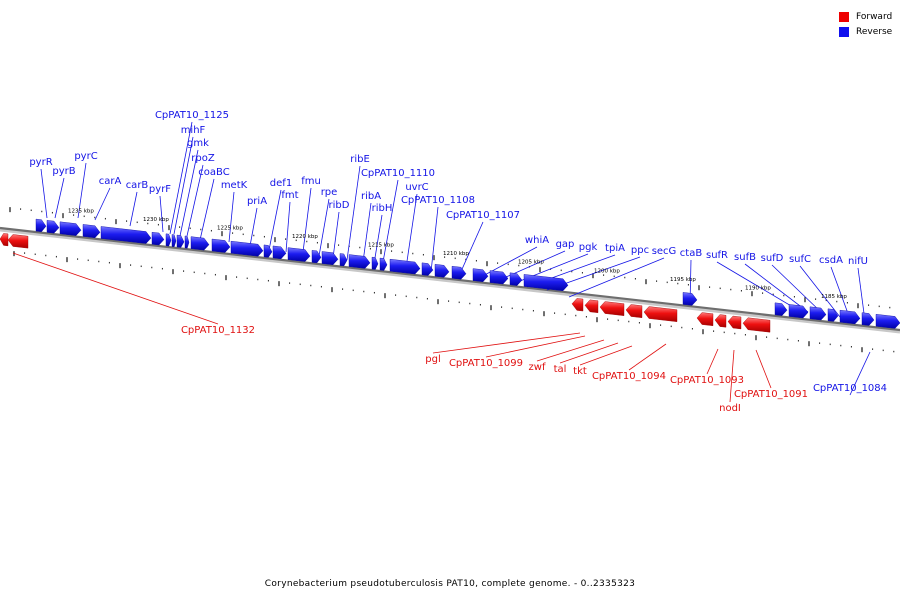 The width and height of the screenshot is (900, 600). What do you see at coordinates (834, 297) in the screenshot?
I see `scale-label: 1185 kbp` at bounding box center [834, 297].